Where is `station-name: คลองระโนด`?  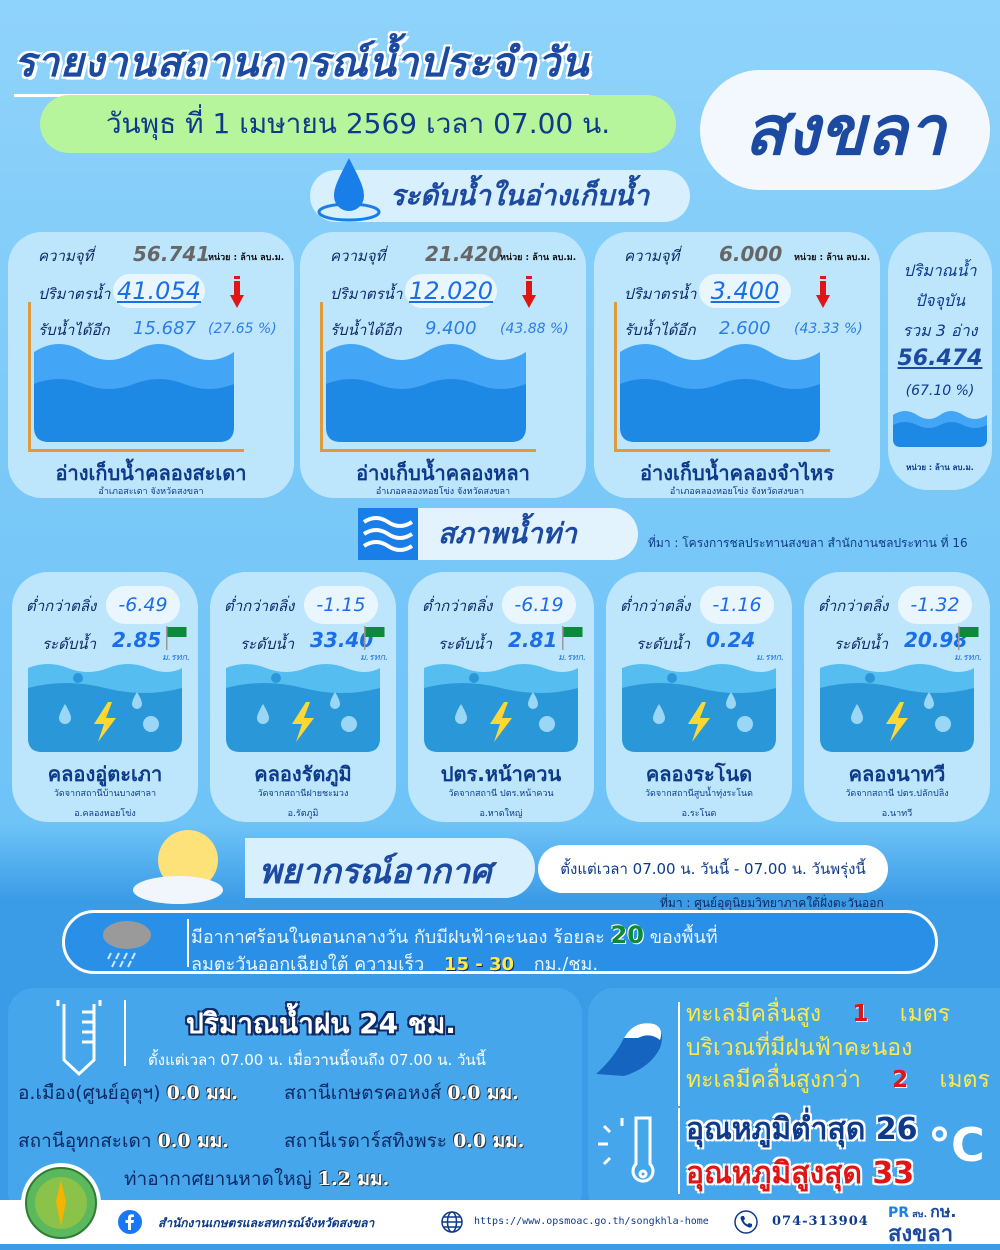
station-name: คลองระโนด is located at coordinates (699, 774).